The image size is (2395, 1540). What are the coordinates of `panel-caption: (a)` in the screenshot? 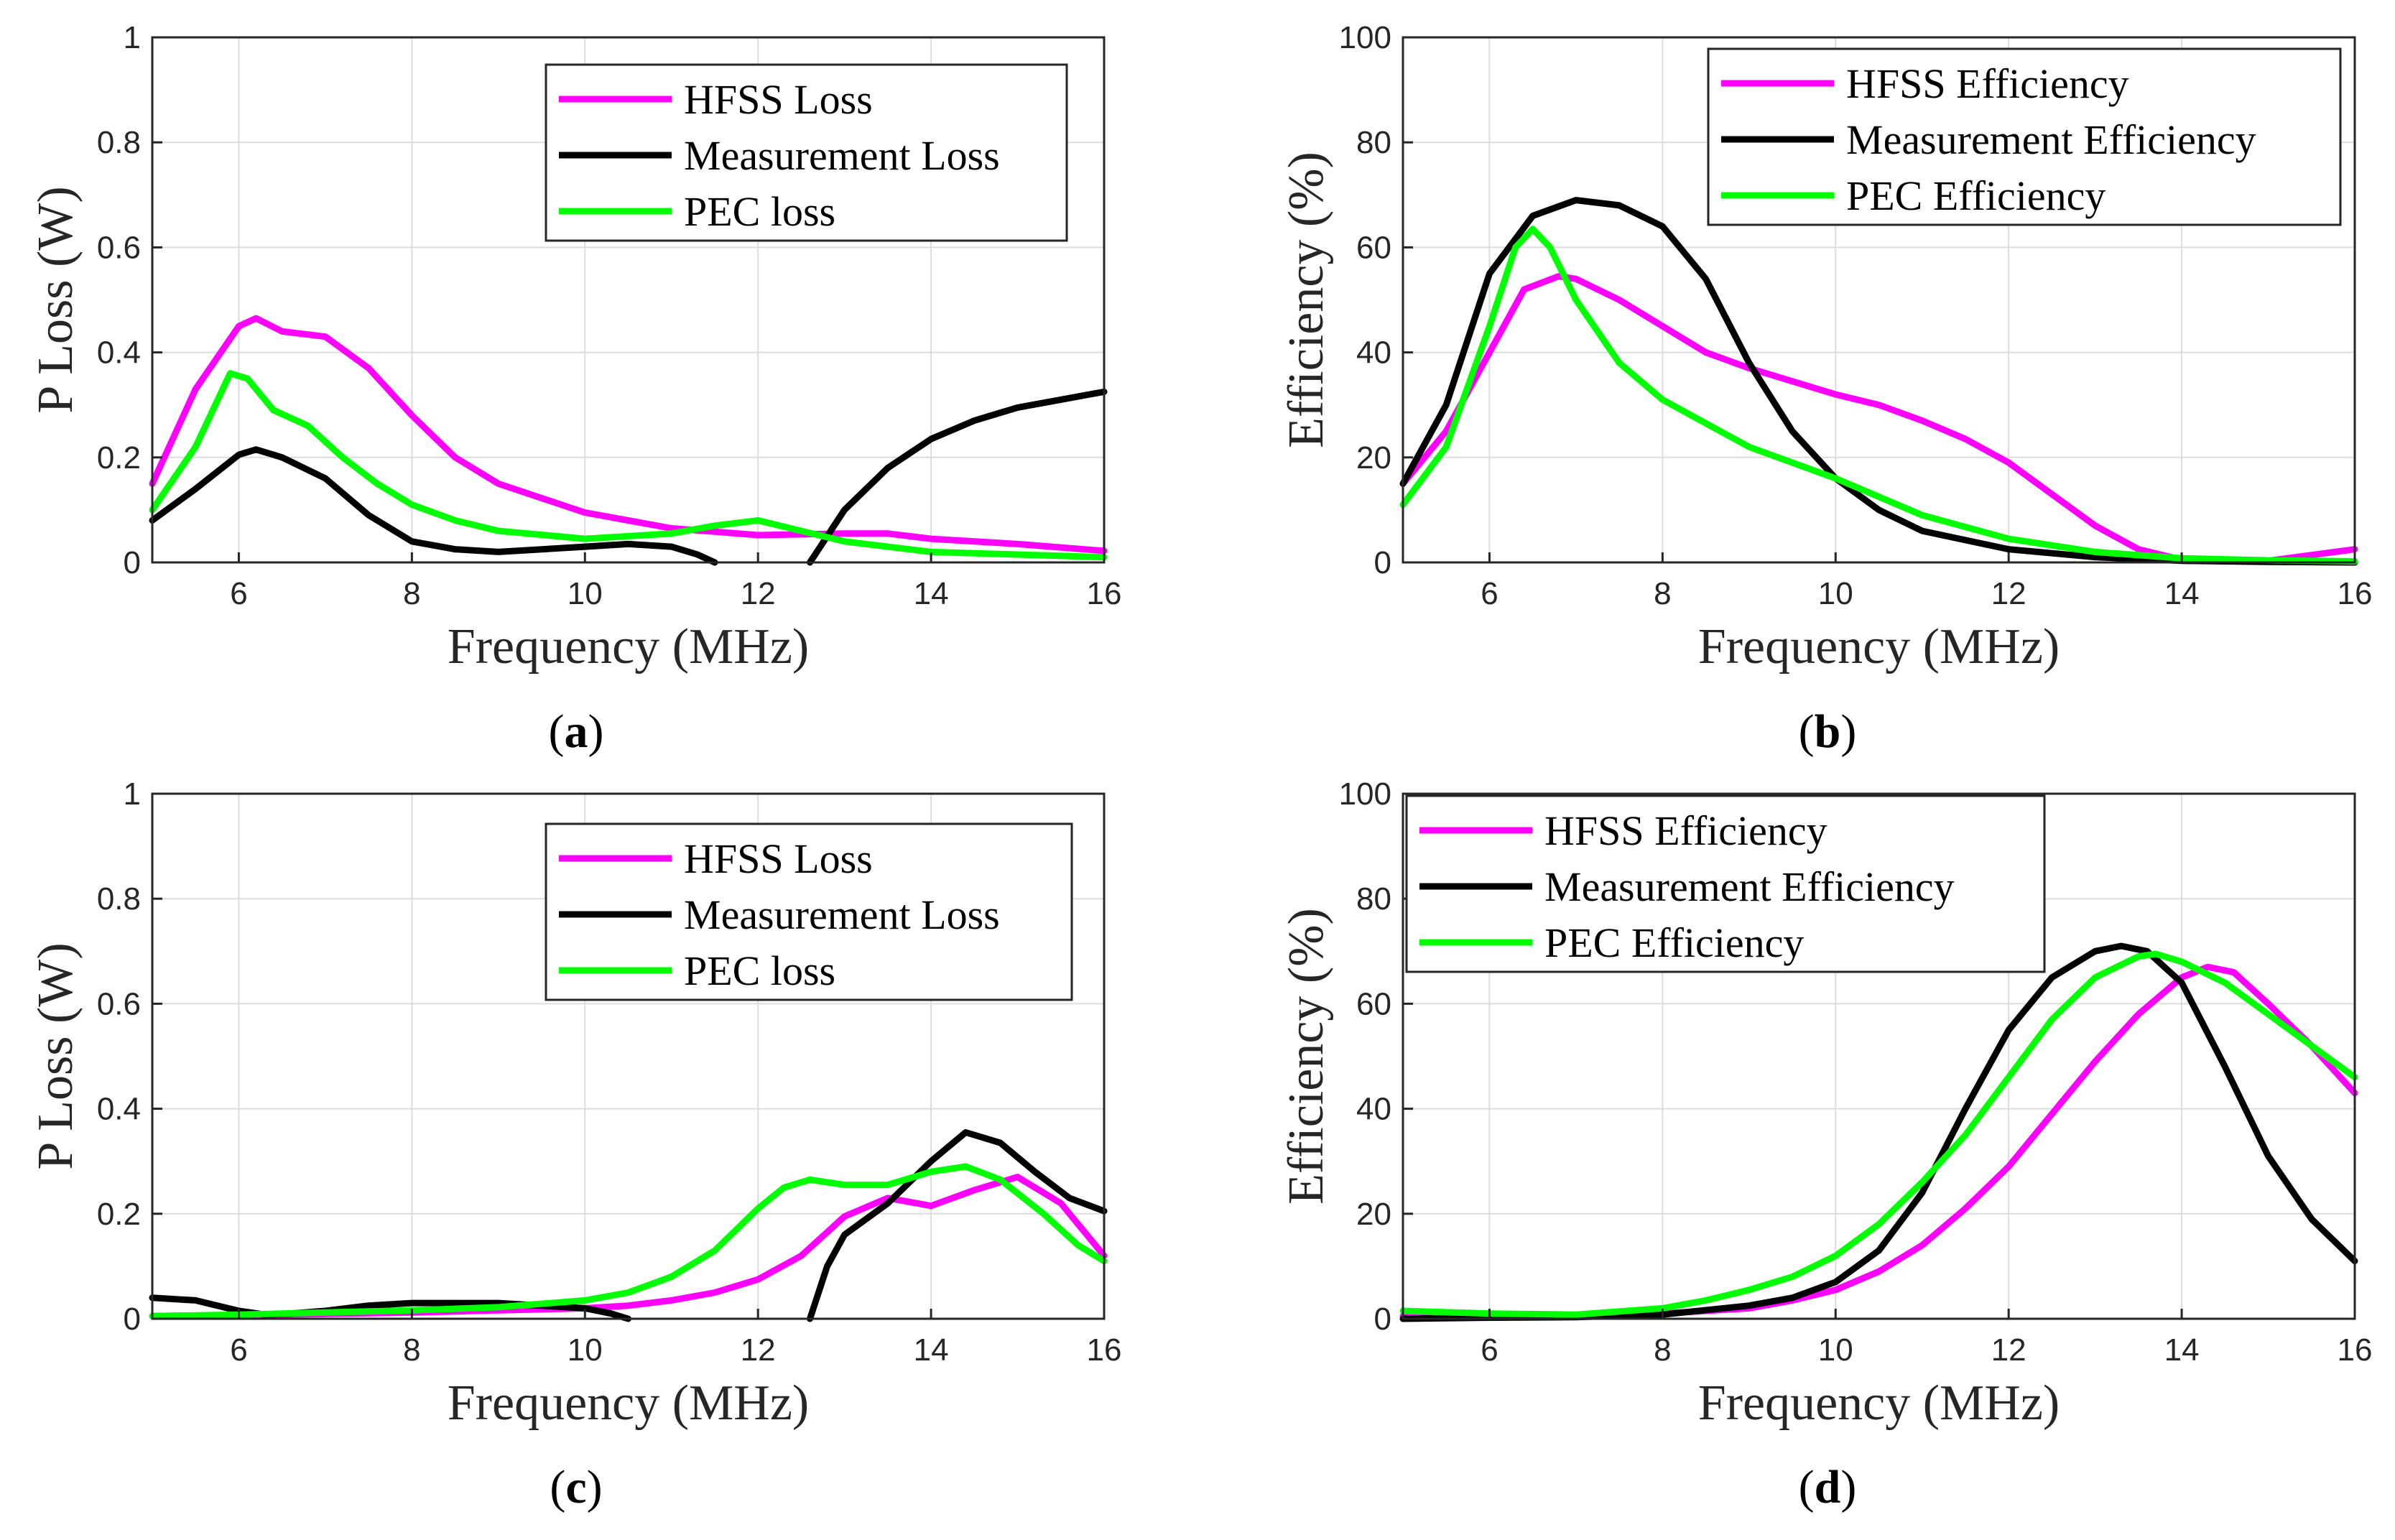 It's located at (576, 731).